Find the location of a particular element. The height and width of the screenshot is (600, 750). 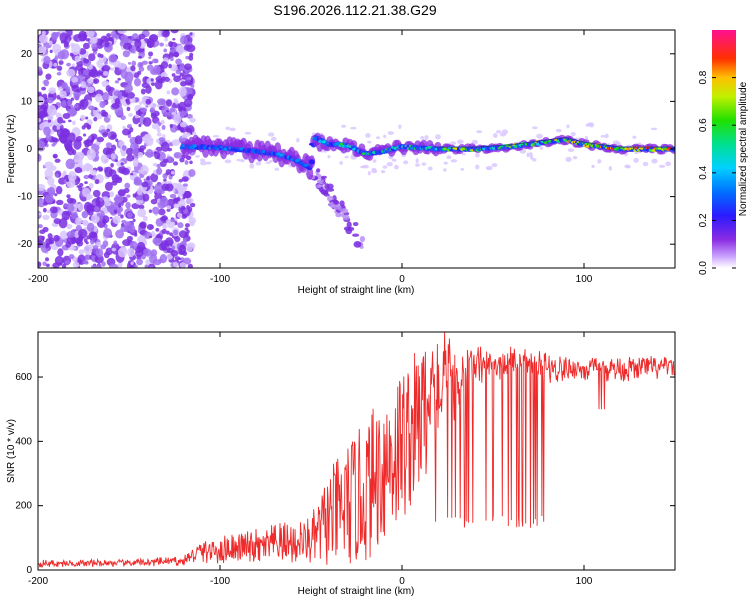

snr-y-tick-label: 400 is located at coordinates (23, 441).